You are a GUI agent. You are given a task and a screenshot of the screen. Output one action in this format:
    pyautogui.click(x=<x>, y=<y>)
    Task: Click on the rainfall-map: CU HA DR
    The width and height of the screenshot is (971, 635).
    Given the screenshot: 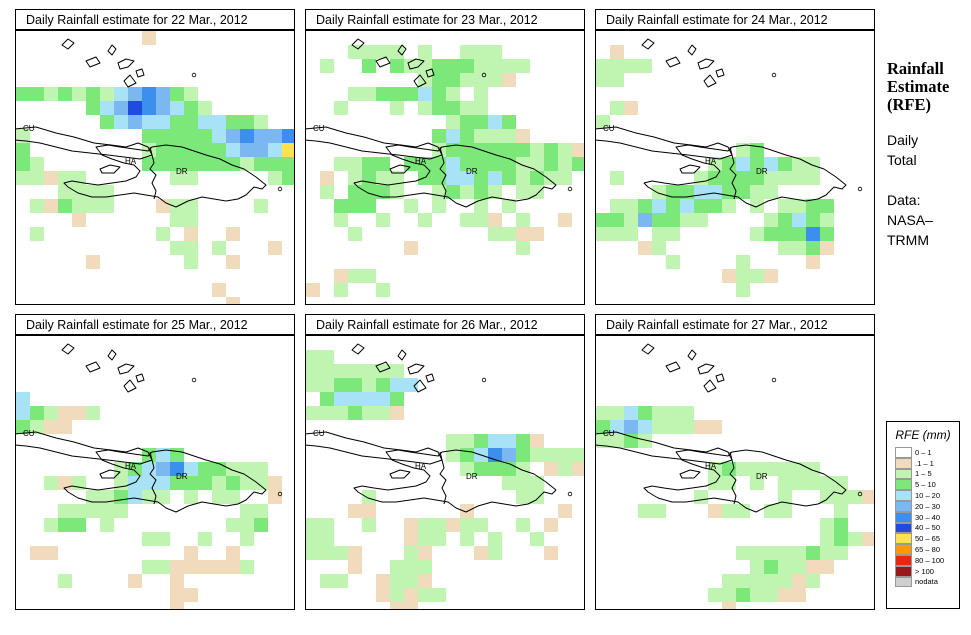 What is the action you would take?
    pyautogui.click(x=155, y=167)
    